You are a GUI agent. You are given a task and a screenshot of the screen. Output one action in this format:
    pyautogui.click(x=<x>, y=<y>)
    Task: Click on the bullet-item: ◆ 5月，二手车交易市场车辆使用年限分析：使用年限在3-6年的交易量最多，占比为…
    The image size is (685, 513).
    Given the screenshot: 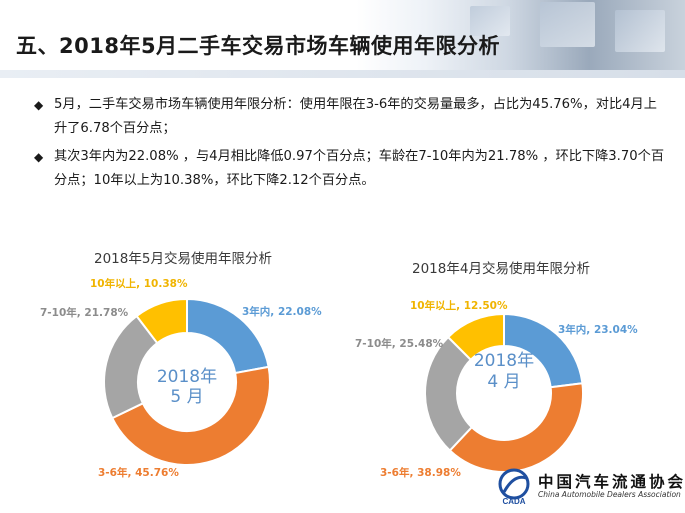 What is the action you would take?
    pyautogui.click(x=349, y=117)
    